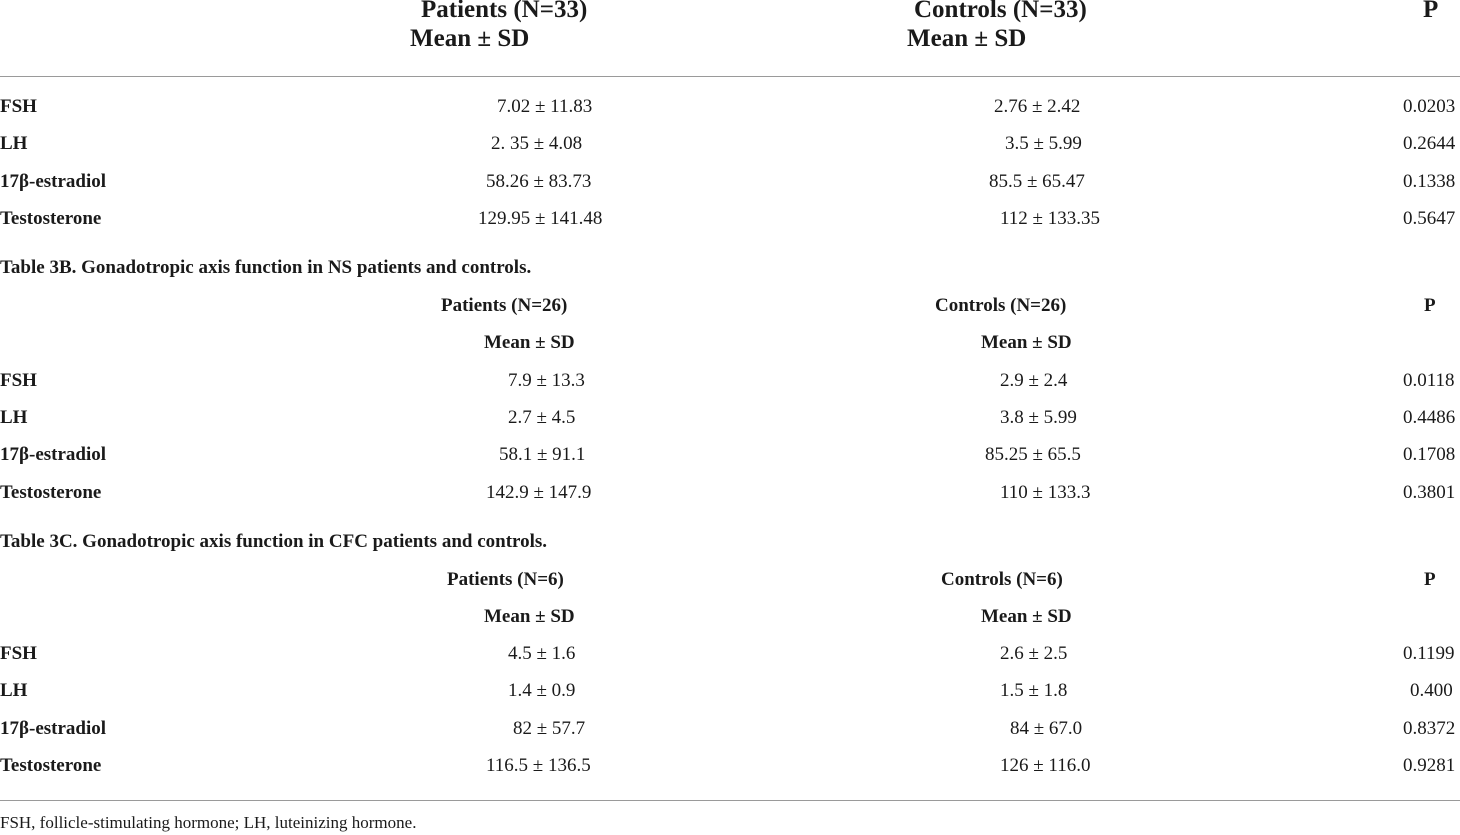  I want to click on table-c-row-patients: 4.5 ± 1.6, so click(542, 653).